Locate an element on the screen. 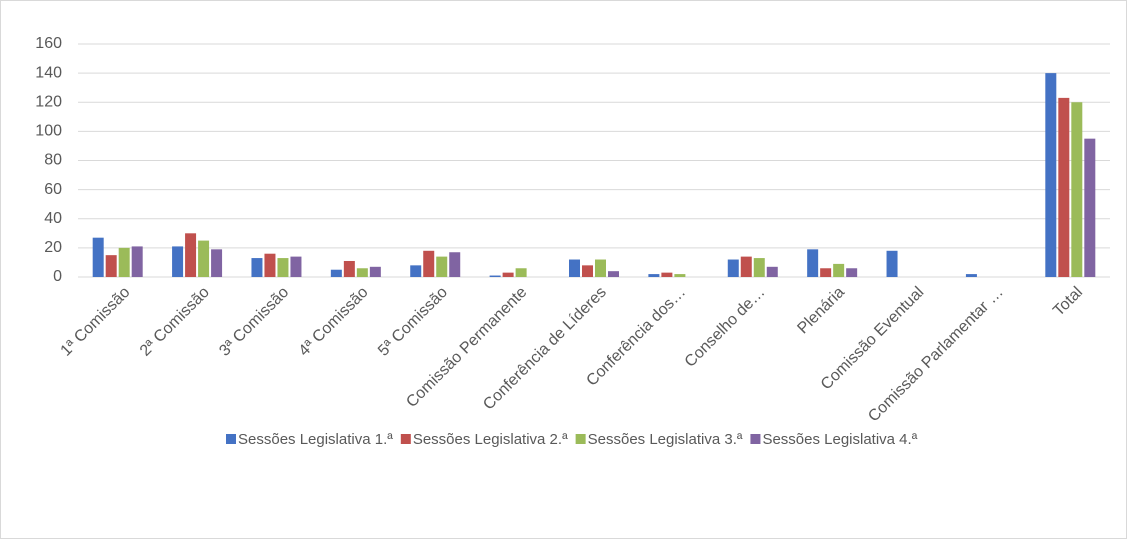  legend-label: Sessões Legislativa 4.ª is located at coordinates (839, 439).